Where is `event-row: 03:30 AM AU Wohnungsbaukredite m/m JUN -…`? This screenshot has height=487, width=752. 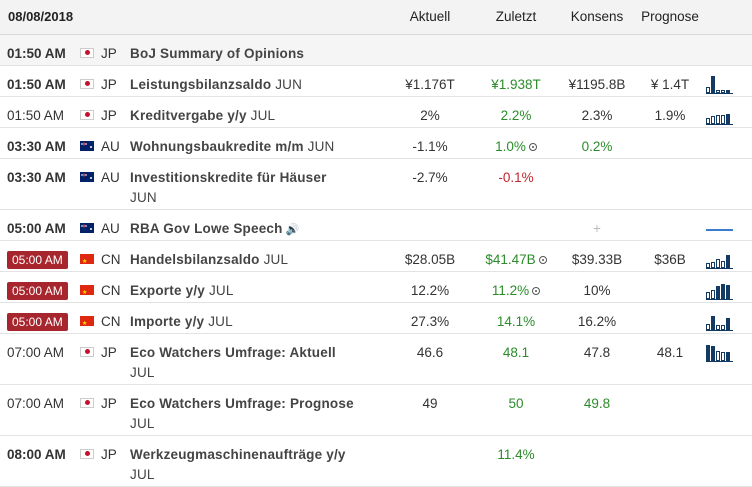 event-row: 03:30 AM AU Wohnungsbaukredite m/m JUN -… is located at coordinates (376, 143).